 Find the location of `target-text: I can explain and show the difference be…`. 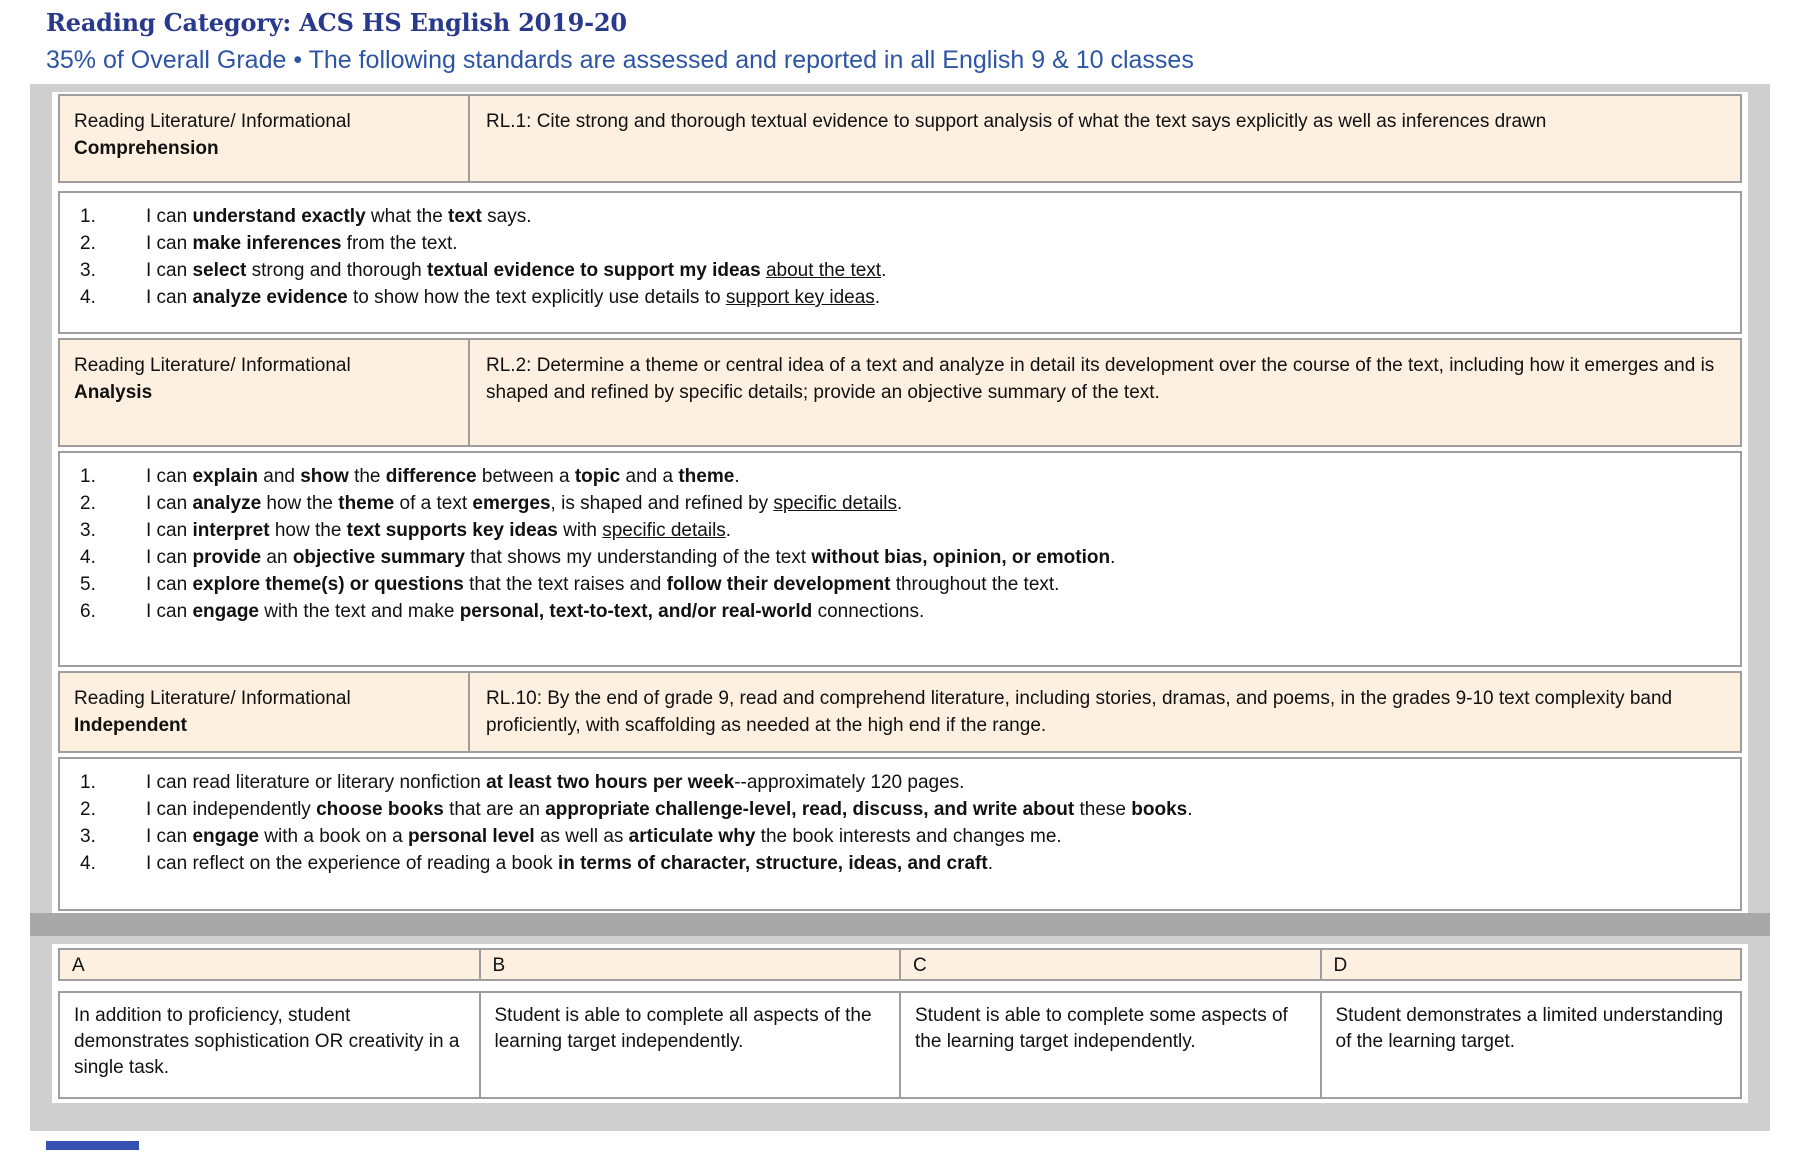

target-text: I can explain and show the difference be… is located at coordinates (443, 476).